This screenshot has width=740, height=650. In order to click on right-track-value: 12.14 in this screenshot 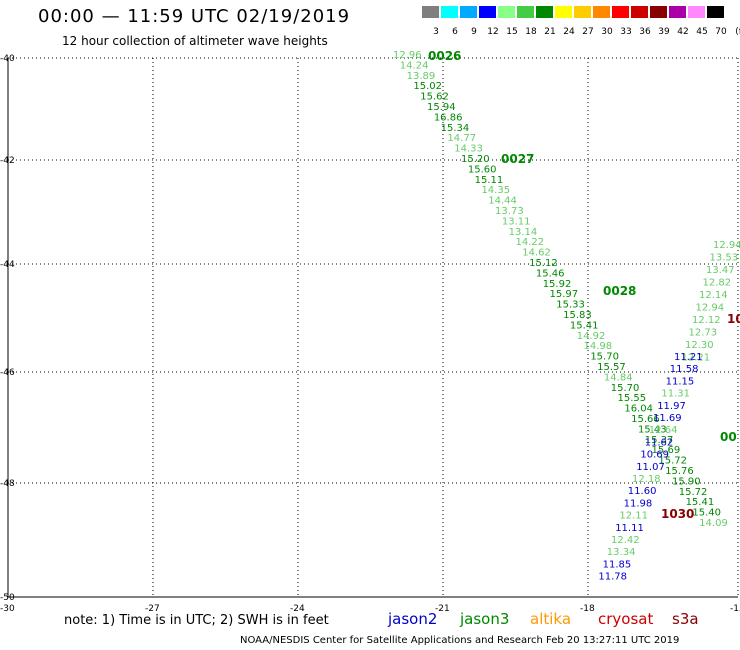, I will do `click(713, 295)`.